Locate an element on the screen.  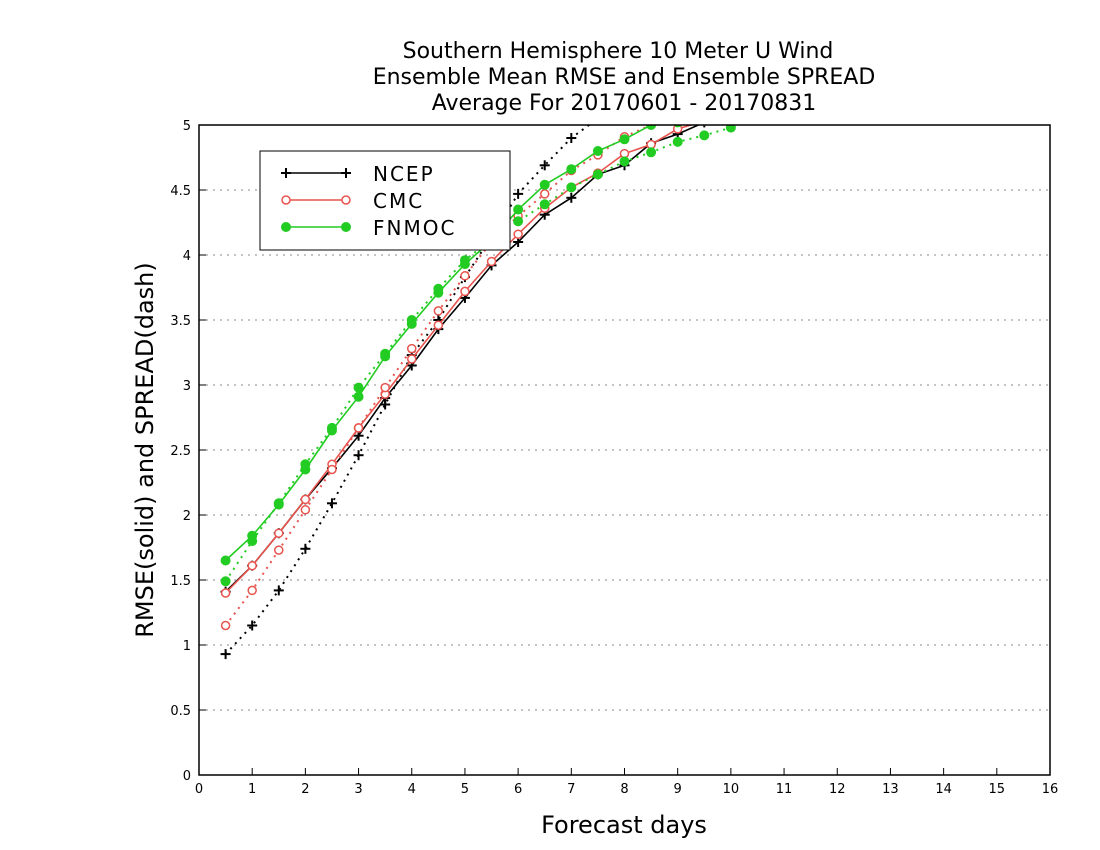
title-line-3: Average For 20170601 - 20170831 is located at coordinates (624, 103).